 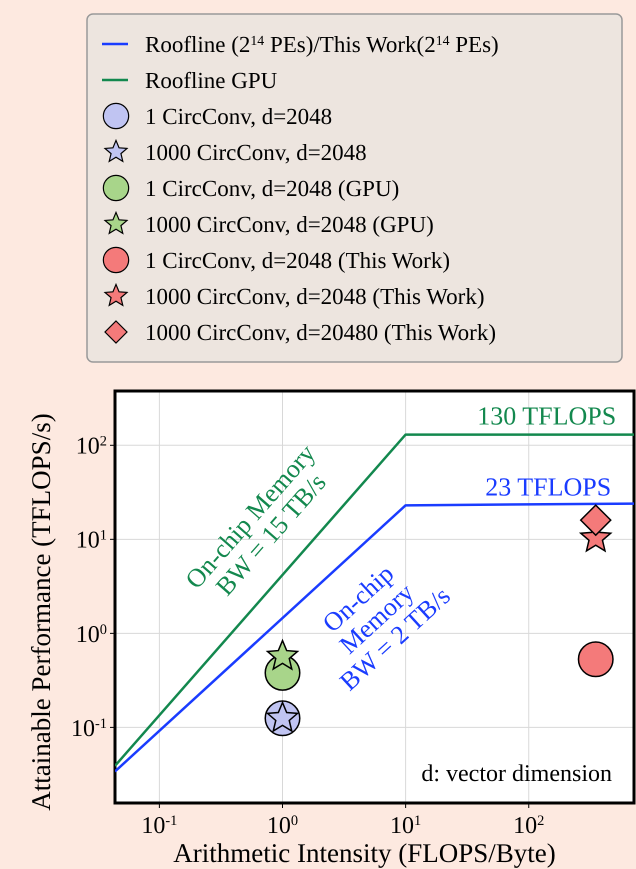 I want to click on legend-label: 1 CircConv, d=2048 (This Work), so click(x=297, y=260).